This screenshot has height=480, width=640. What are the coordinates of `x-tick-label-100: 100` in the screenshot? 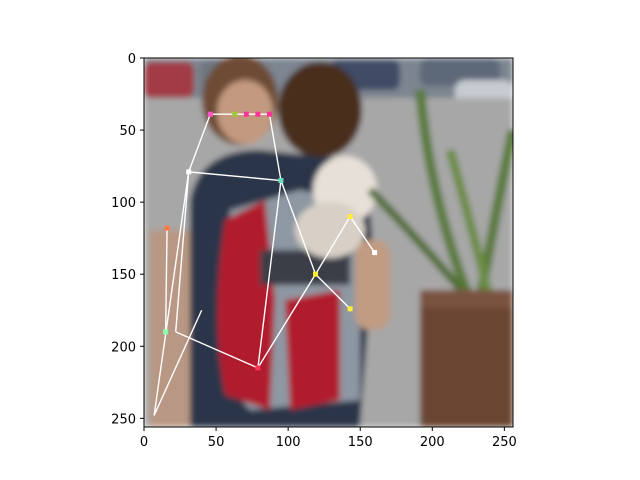 It's located at (288, 442).